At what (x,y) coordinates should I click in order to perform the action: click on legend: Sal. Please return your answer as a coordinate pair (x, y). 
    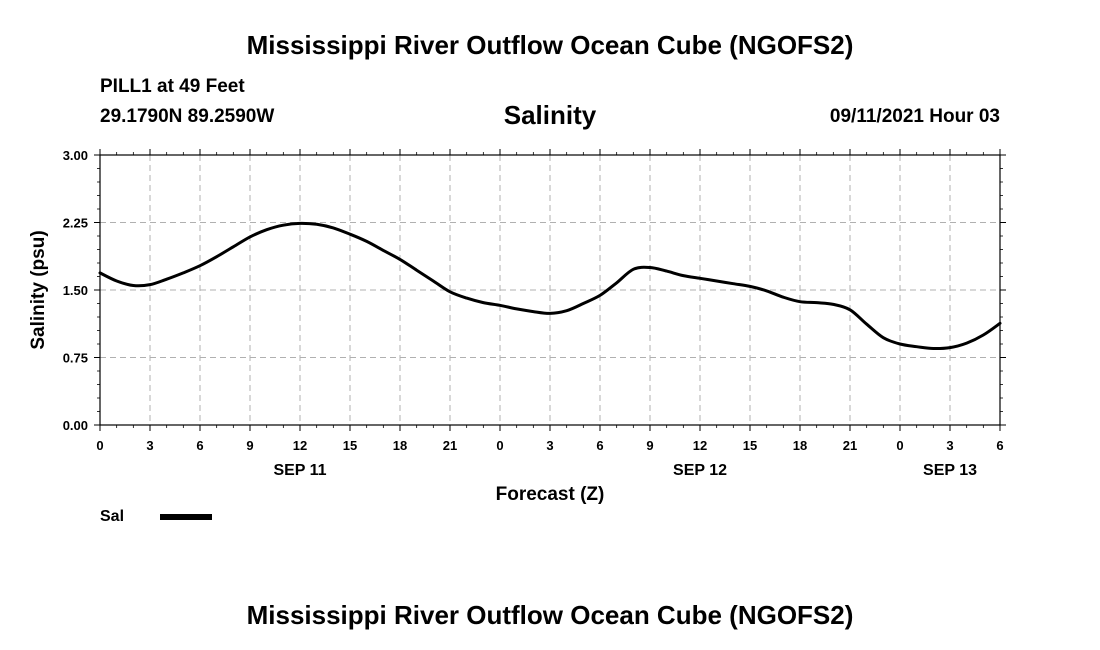
    Looking at the image, I should click on (156, 517).